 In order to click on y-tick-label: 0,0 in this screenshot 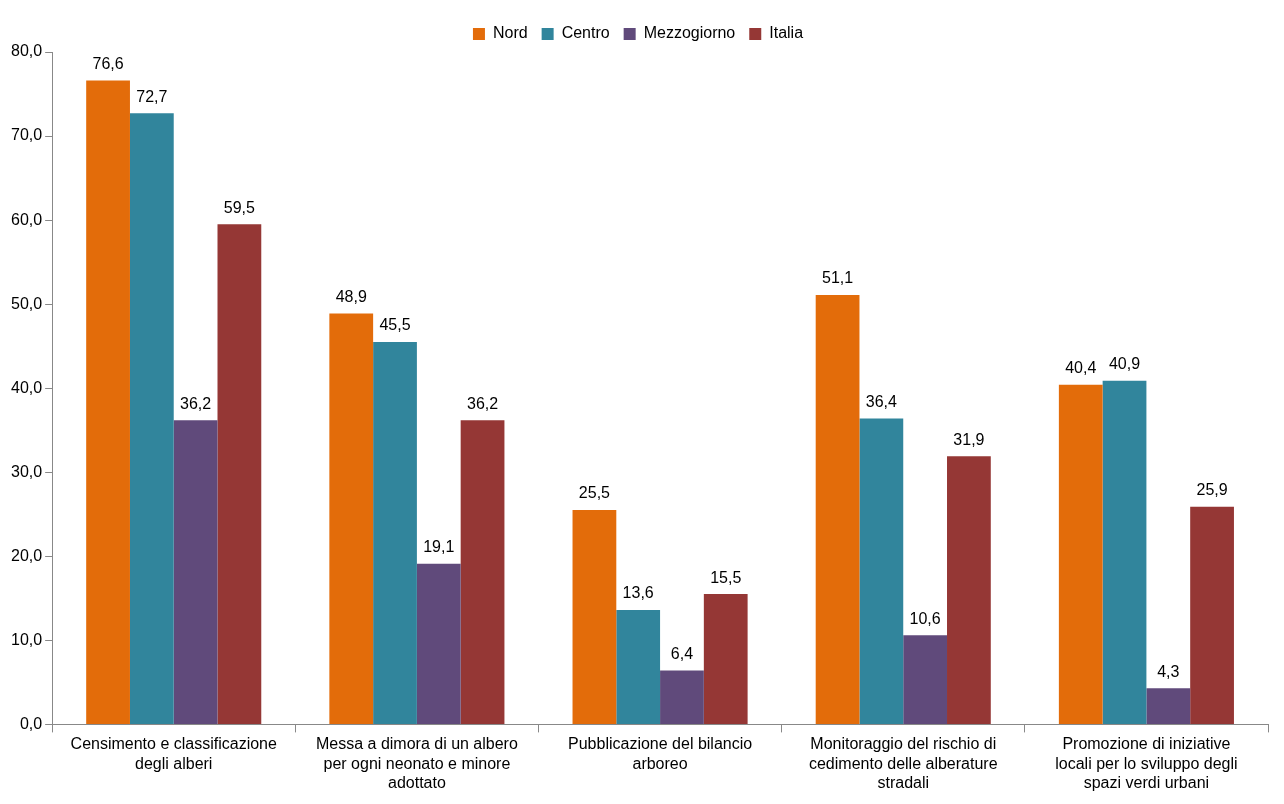, I will do `click(31, 723)`.